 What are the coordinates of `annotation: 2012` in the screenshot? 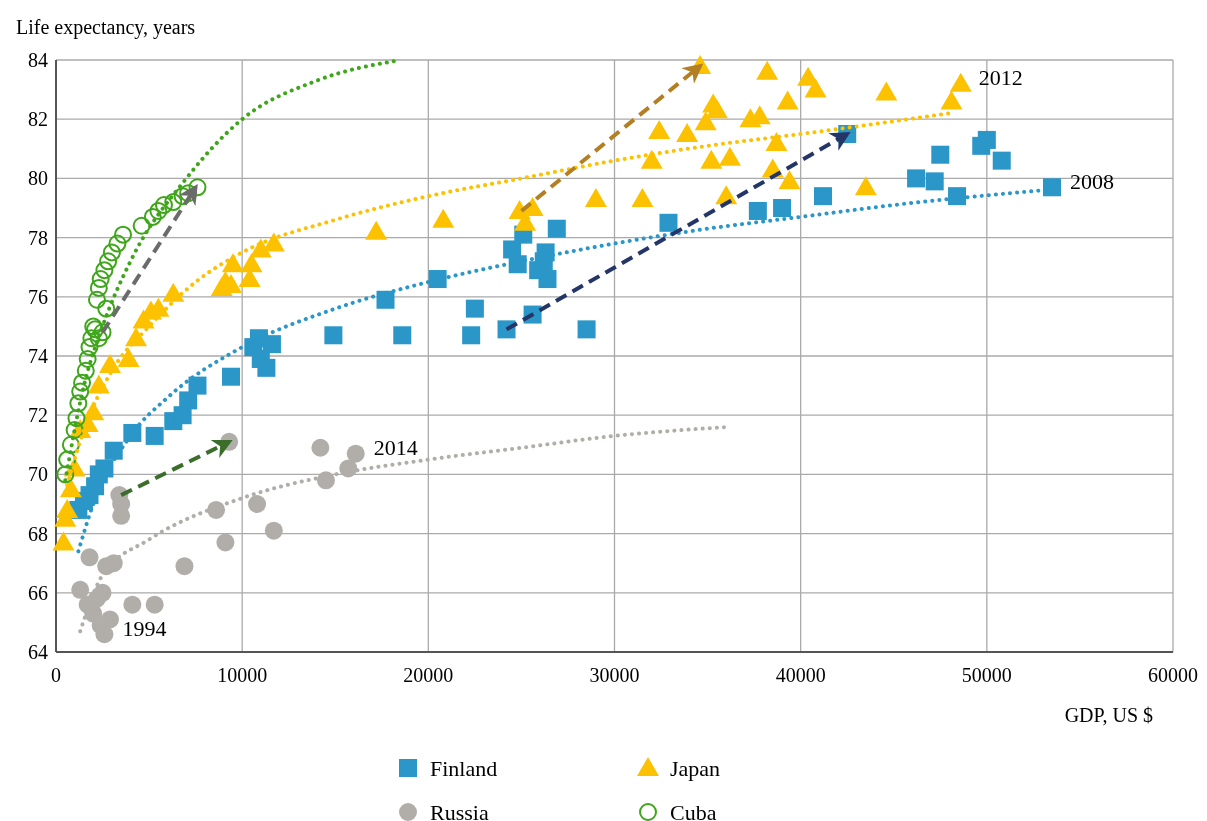 It's located at (1000, 78).